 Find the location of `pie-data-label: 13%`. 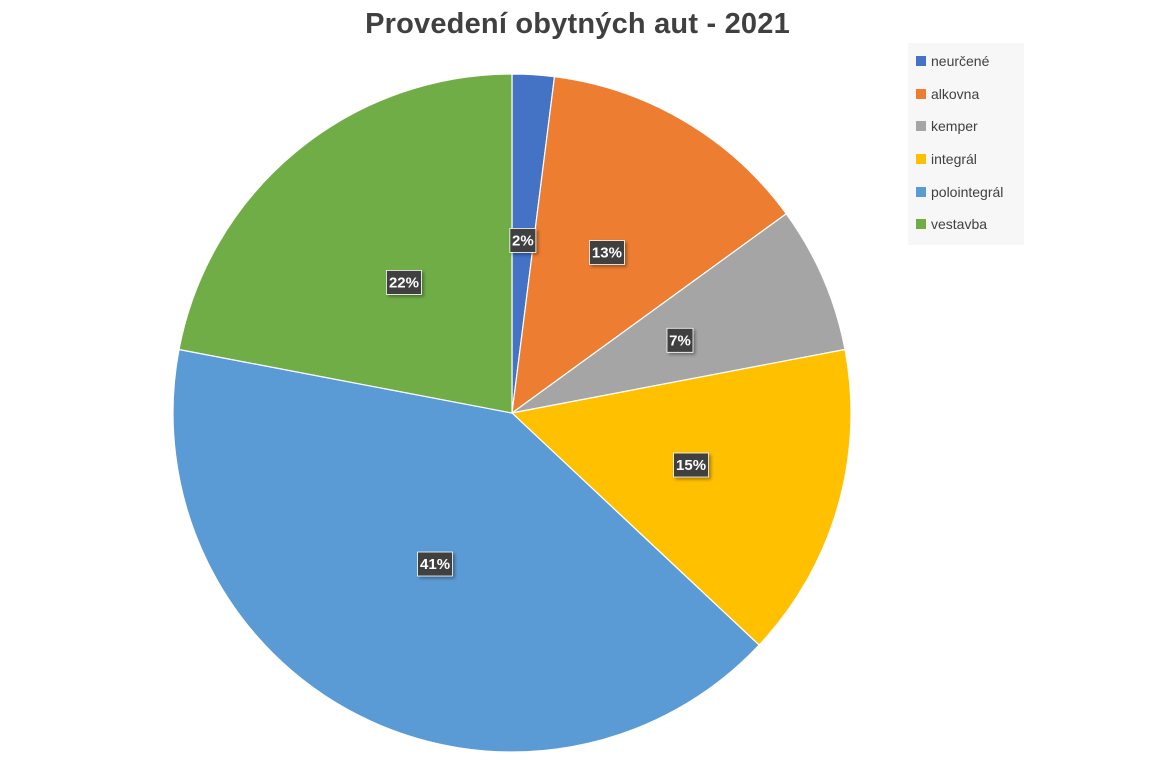

pie-data-label: 13% is located at coordinates (607, 252).